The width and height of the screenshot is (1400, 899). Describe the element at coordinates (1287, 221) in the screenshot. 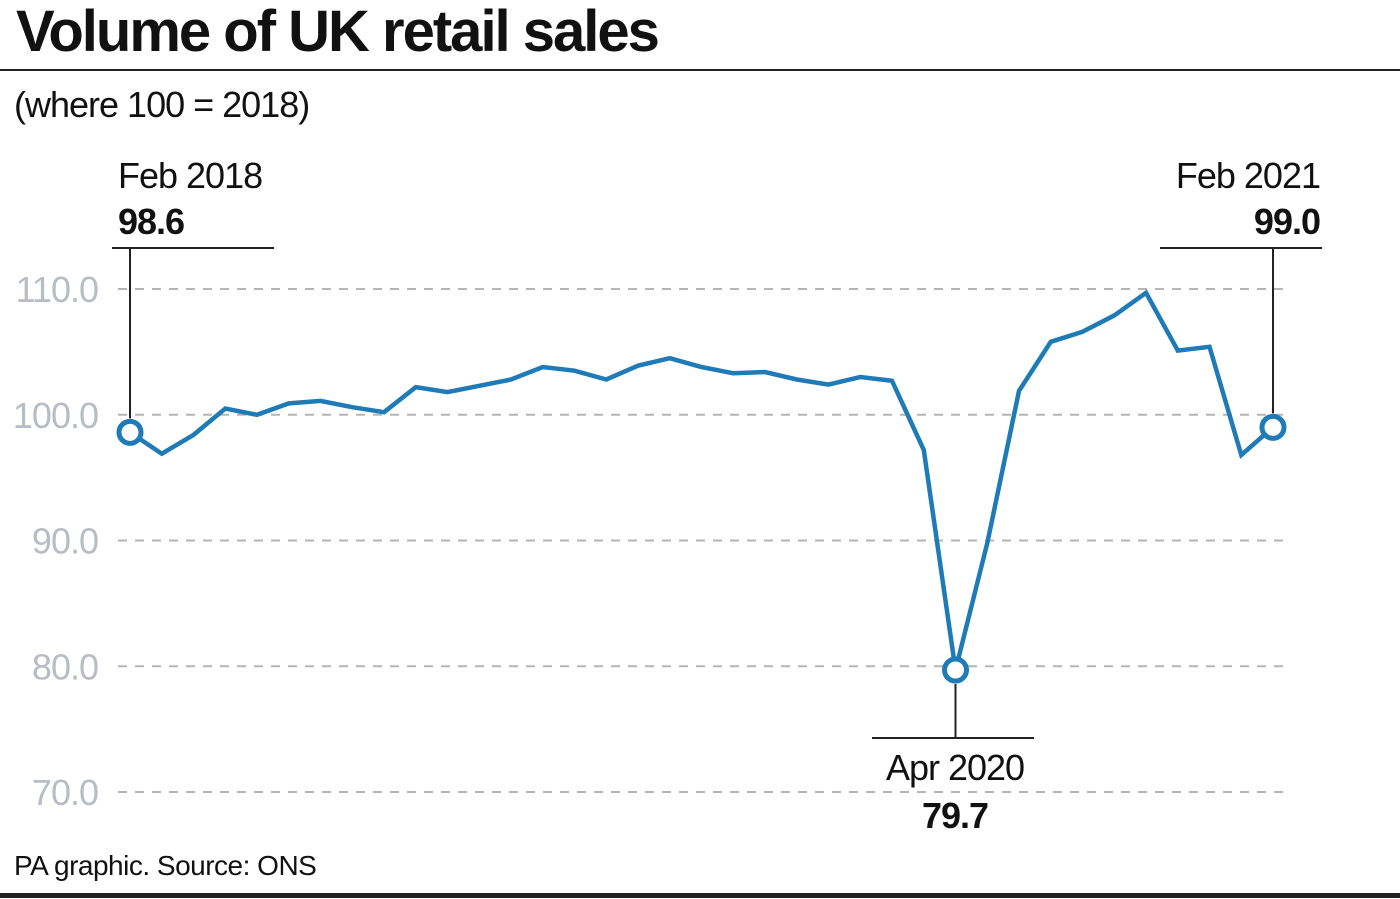

I see `annotation-value: 99.0` at that location.